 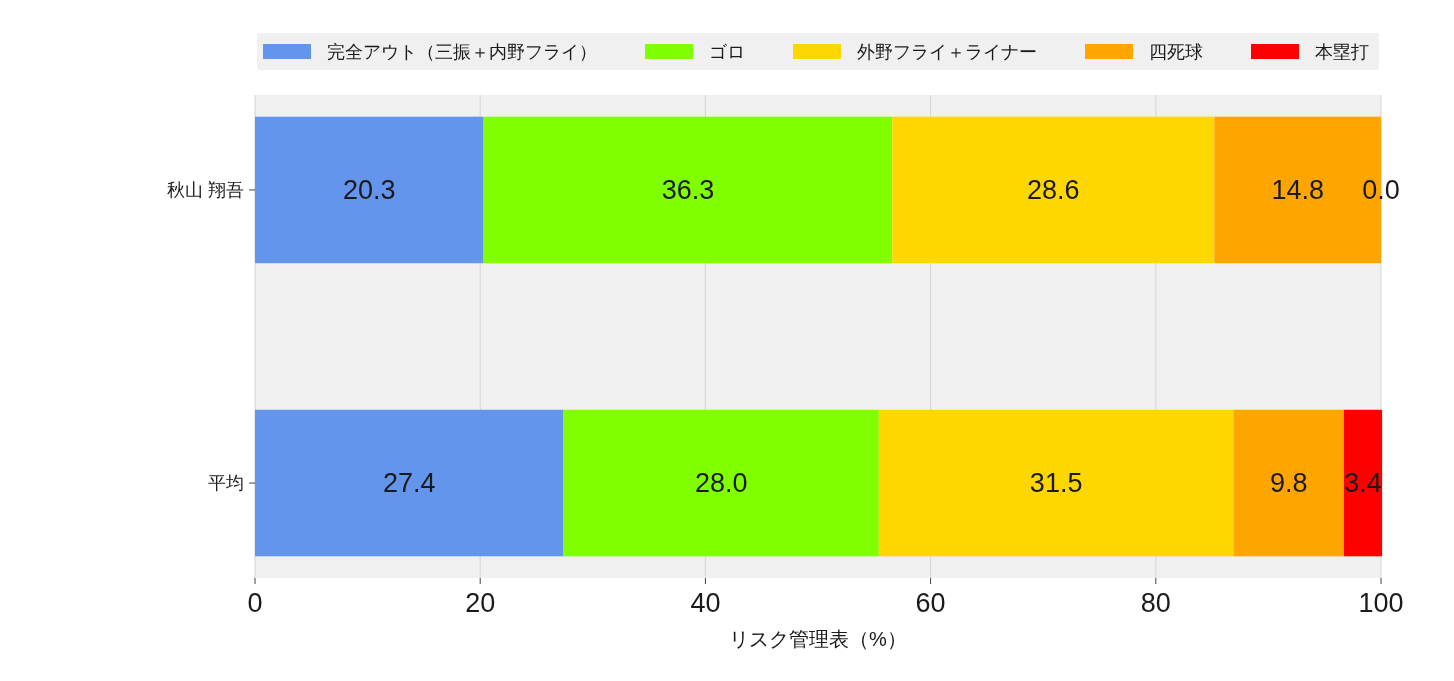 I want to click on x-tick-label: 0, so click(x=255, y=603).